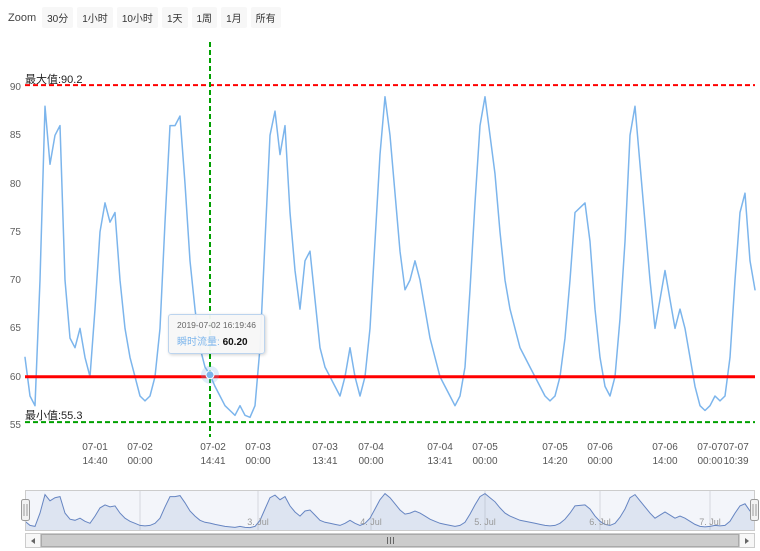 The image size is (760, 551). I want to click on scroll-right-icon, so click(747, 540).